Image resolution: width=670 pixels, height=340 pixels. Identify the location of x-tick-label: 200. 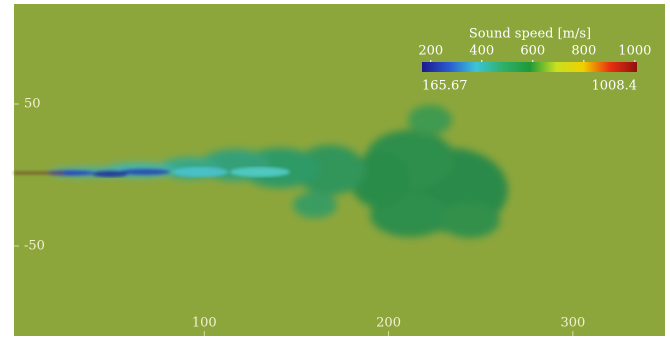
(388, 323).